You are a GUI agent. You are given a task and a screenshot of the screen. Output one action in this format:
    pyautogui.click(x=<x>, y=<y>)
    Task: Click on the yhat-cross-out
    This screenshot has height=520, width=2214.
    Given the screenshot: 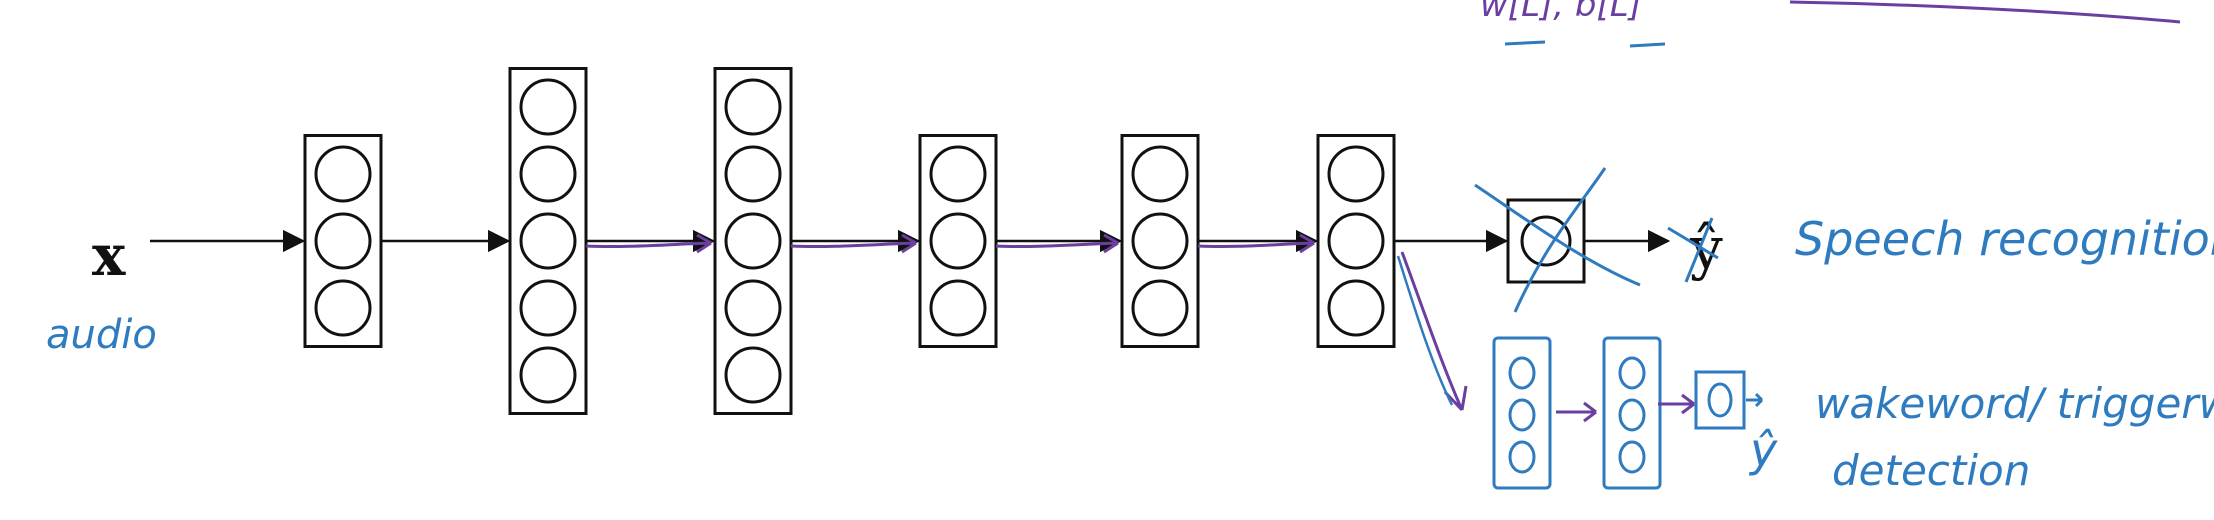 What is the action you would take?
    pyautogui.click(x=1693, y=250)
    